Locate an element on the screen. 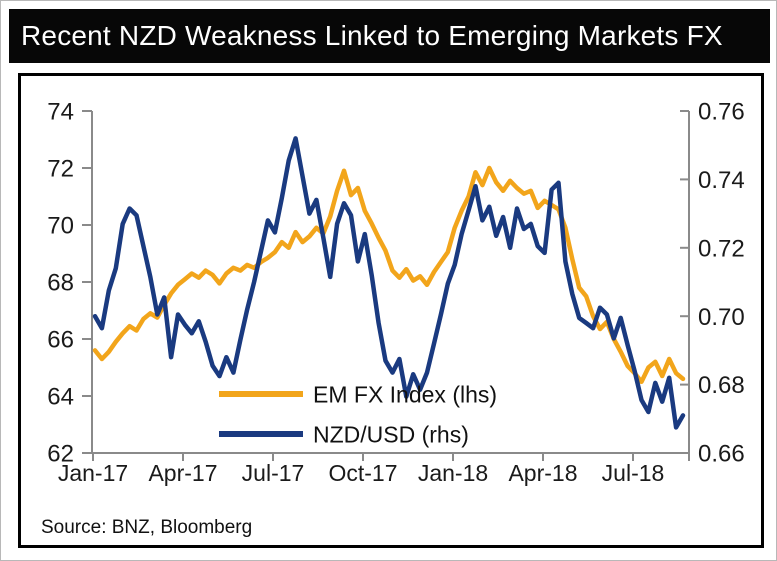  x-axis-tick-label: Apr-18 is located at coordinates (542, 473).